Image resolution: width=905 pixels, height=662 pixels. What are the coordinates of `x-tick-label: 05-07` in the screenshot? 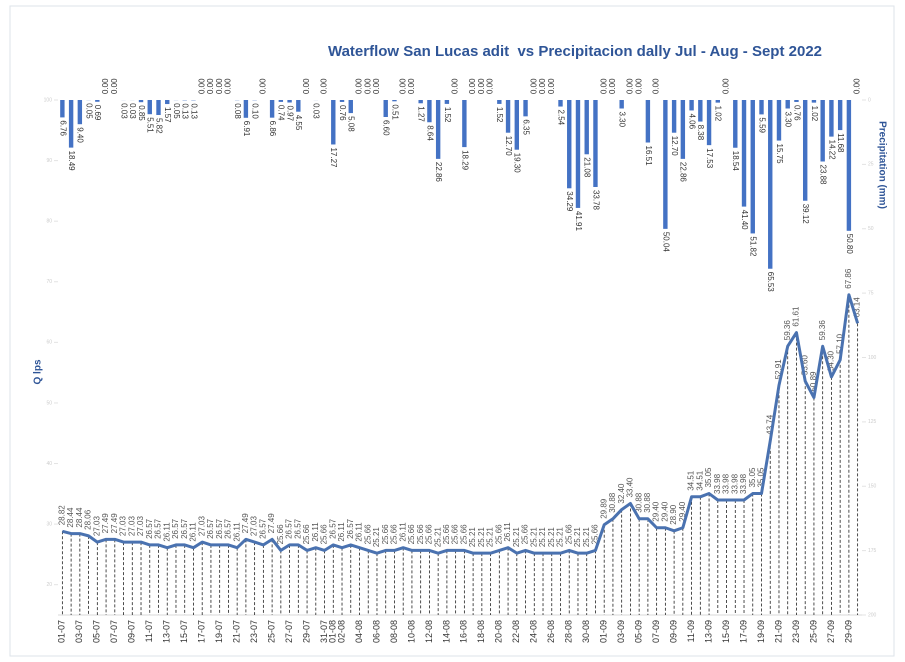 It's located at (97, 631).